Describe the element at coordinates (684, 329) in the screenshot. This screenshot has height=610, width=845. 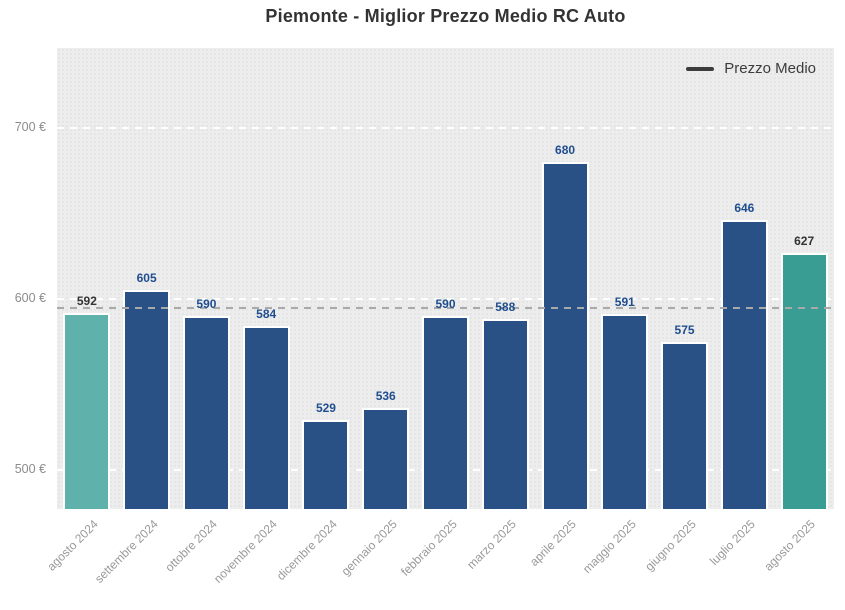
I see `bar-value-label: 575` at that location.